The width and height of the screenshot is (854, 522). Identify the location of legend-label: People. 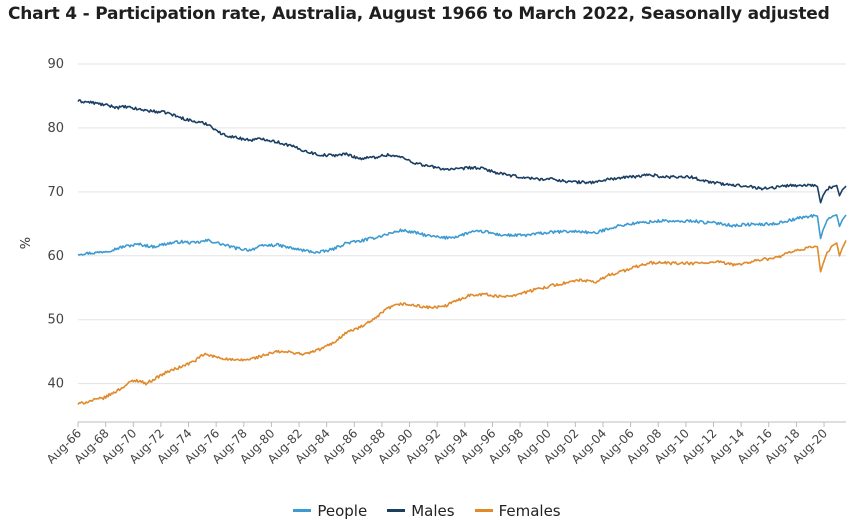
(342, 510).